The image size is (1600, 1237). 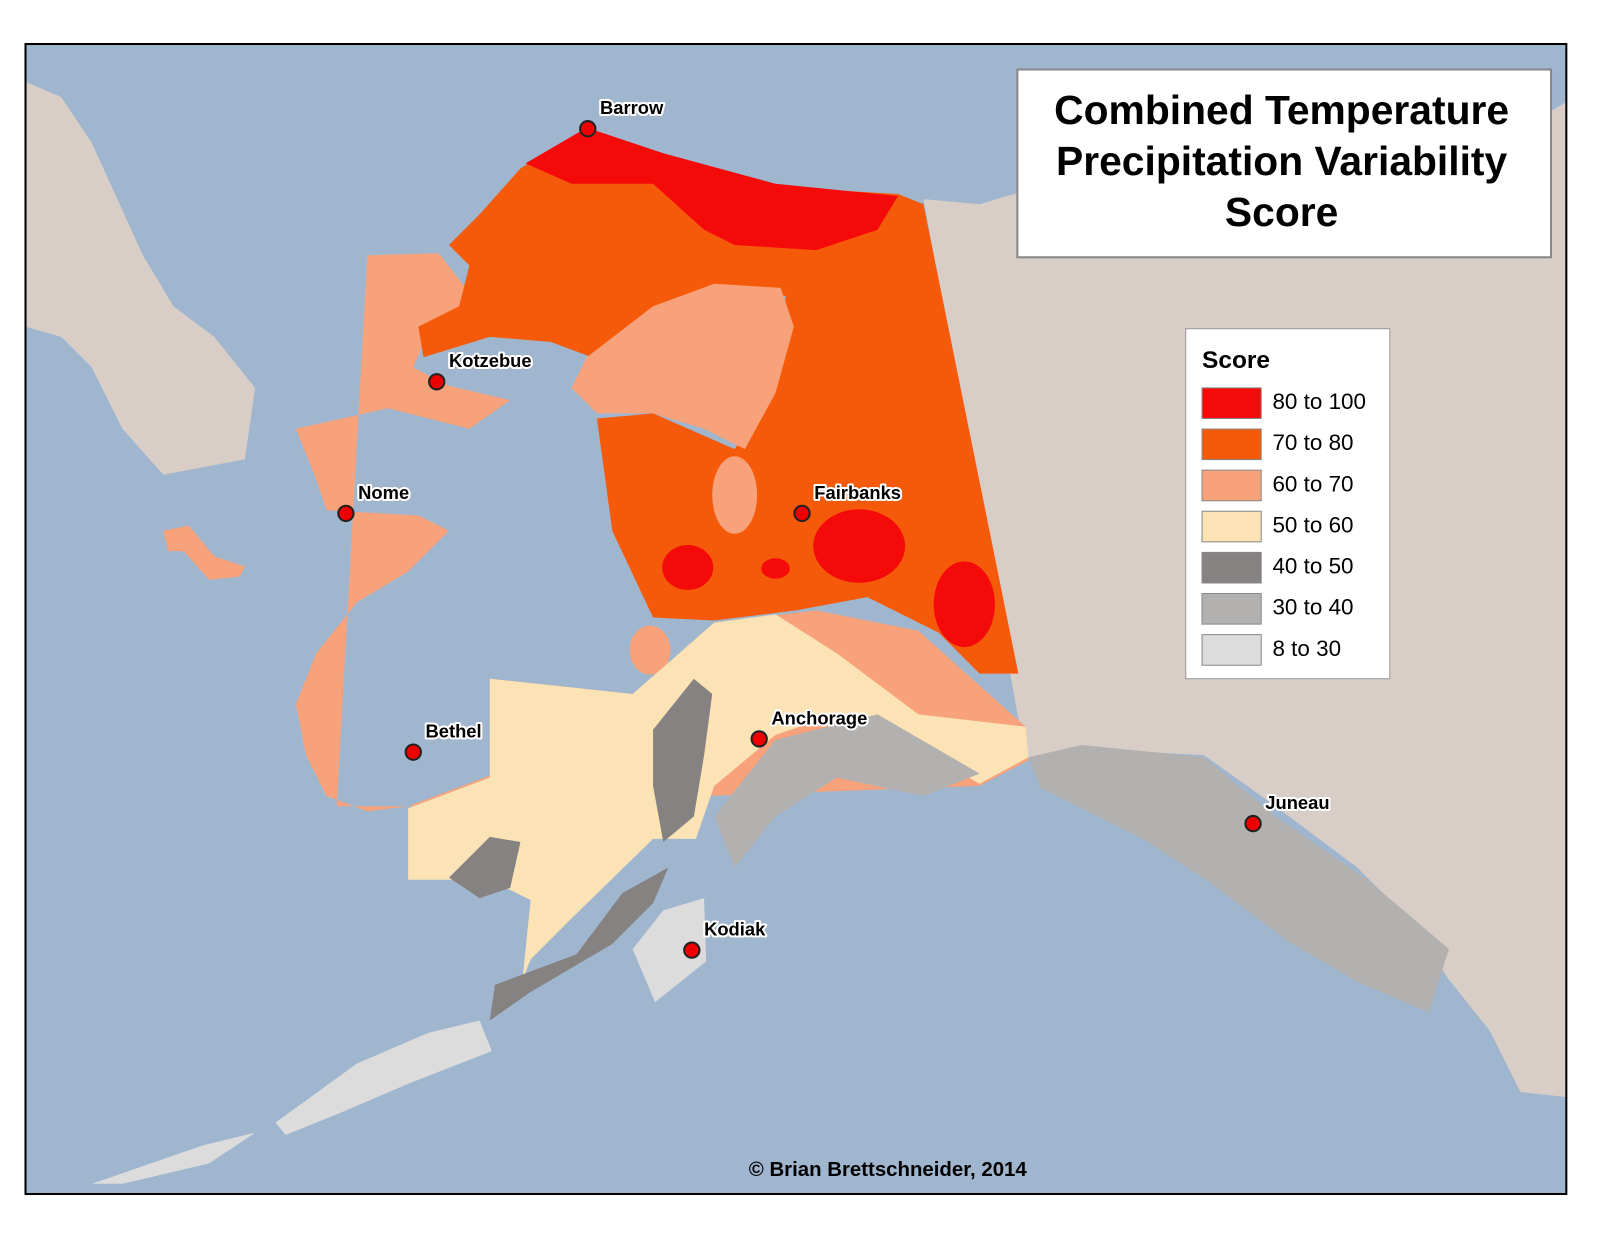 What do you see at coordinates (888, 1170) in the screenshot?
I see `credit: © Brian Brettschneider, 2014` at bounding box center [888, 1170].